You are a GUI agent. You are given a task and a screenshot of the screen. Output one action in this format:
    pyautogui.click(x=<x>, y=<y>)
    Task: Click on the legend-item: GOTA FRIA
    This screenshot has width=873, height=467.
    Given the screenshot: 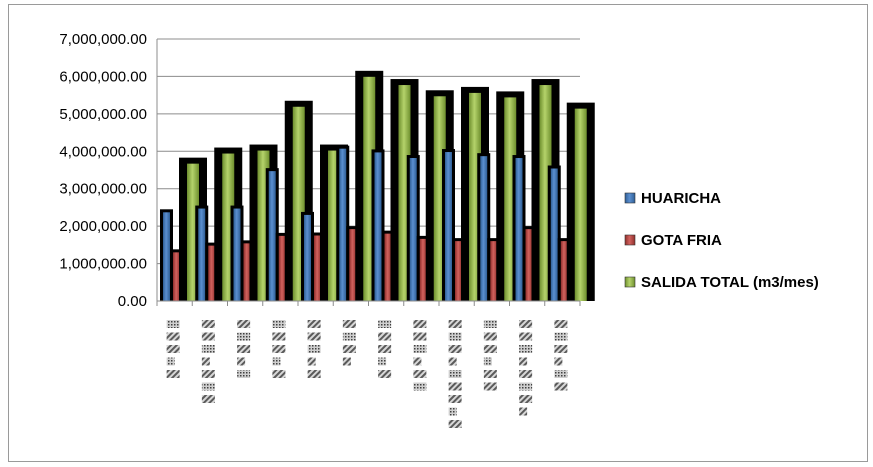 What is the action you would take?
    pyautogui.click(x=673, y=240)
    